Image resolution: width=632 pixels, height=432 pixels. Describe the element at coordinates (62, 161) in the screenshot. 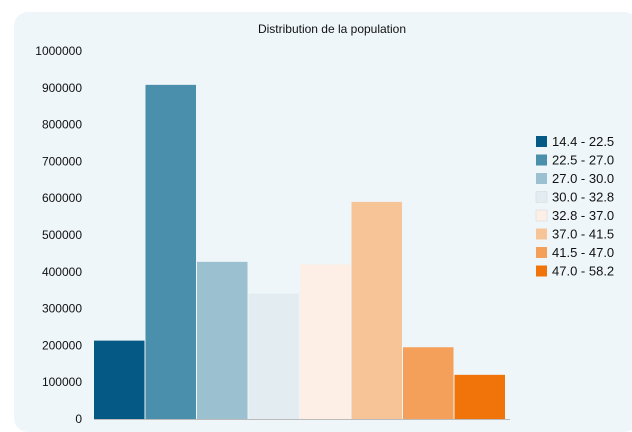

I see `y-tick-label: 700000` at that location.